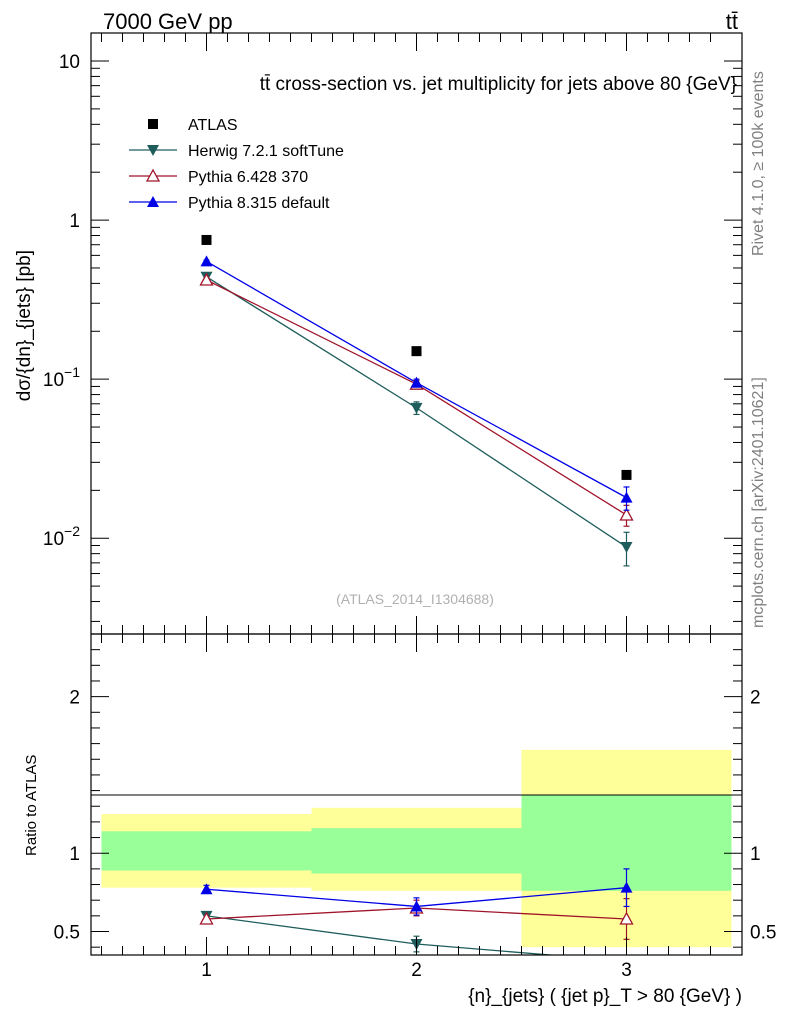 The image size is (786, 1029). What do you see at coordinates (31, 805) in the screenshot?
I see `ratio-y-axis-label: Ratio to ATLAS` at bounding box center [31, 805].